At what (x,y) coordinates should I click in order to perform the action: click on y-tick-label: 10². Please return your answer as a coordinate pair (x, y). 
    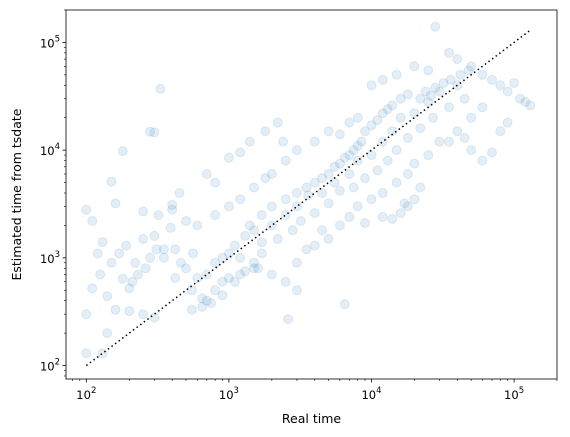
    Looking at the image, I should click on (50, 366).